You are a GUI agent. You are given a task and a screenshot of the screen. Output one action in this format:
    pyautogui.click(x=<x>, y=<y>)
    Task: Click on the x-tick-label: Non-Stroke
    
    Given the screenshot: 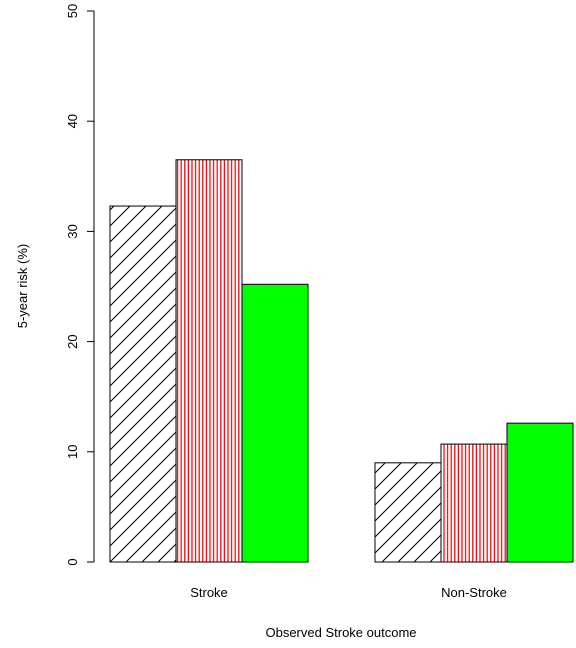 What is the action you would take?
    pyautogui.click(x=474, y=592)
    